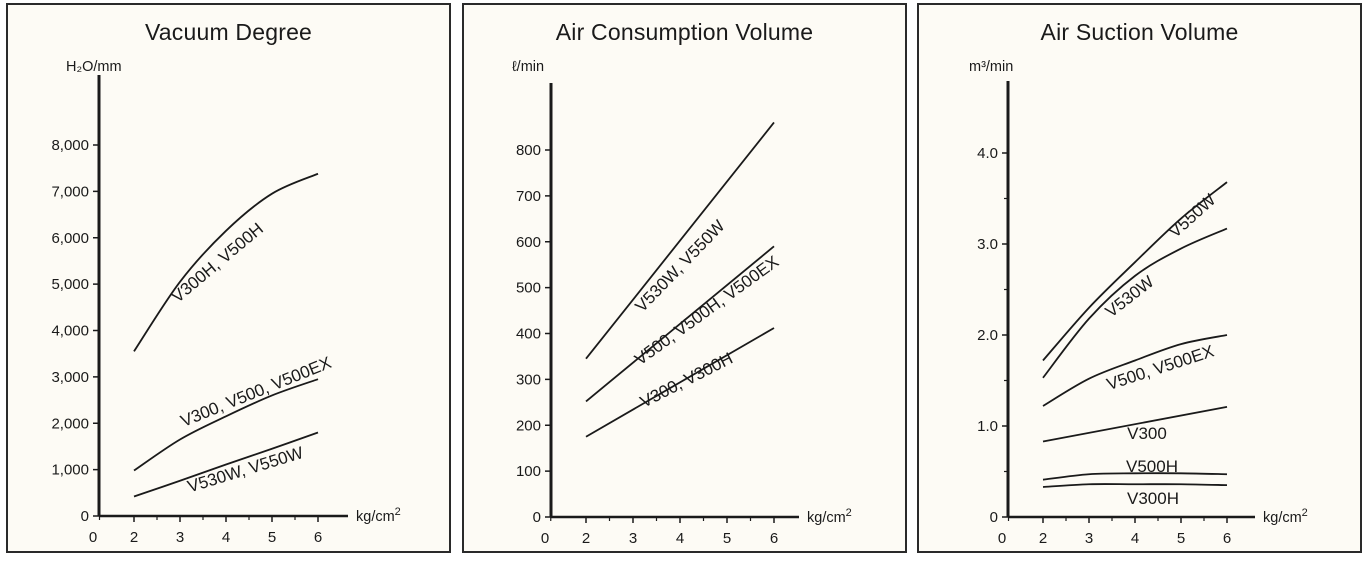  Describe the element at coordinates (1153, 498) in the screenshot. I see `series-label: V300H` at that location.